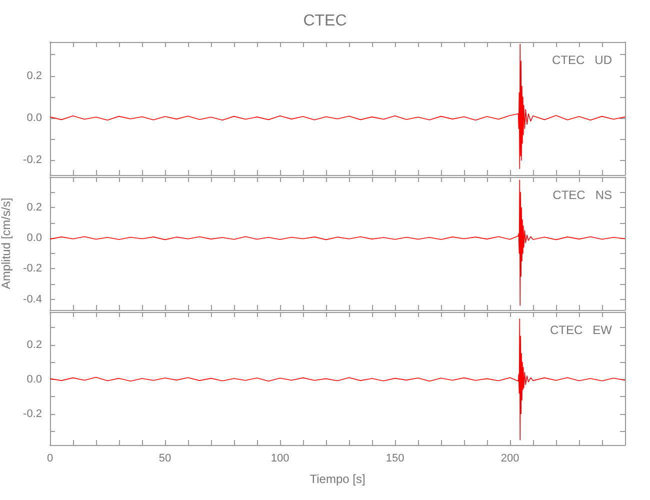 The image size is (650, 500). Describe the element at coordinates (50, 458) in the screenshot. I see `x-tick-label: 0` at that location.